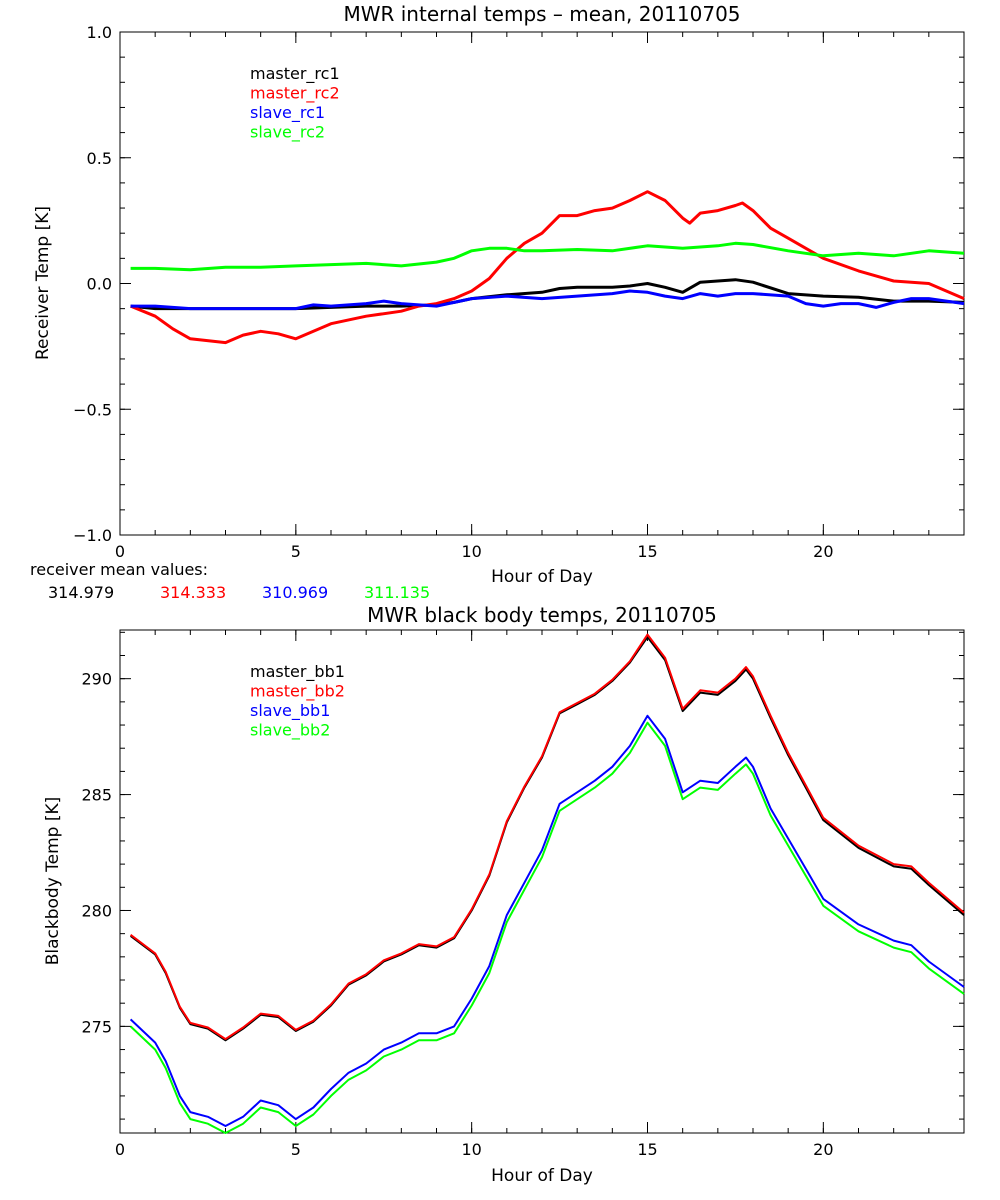 The width and height of the screenshot is (1000, 1200). Describe the element at coordinates (397, 592) in the screenshot. I see `mean-value: 311.135` at that location.